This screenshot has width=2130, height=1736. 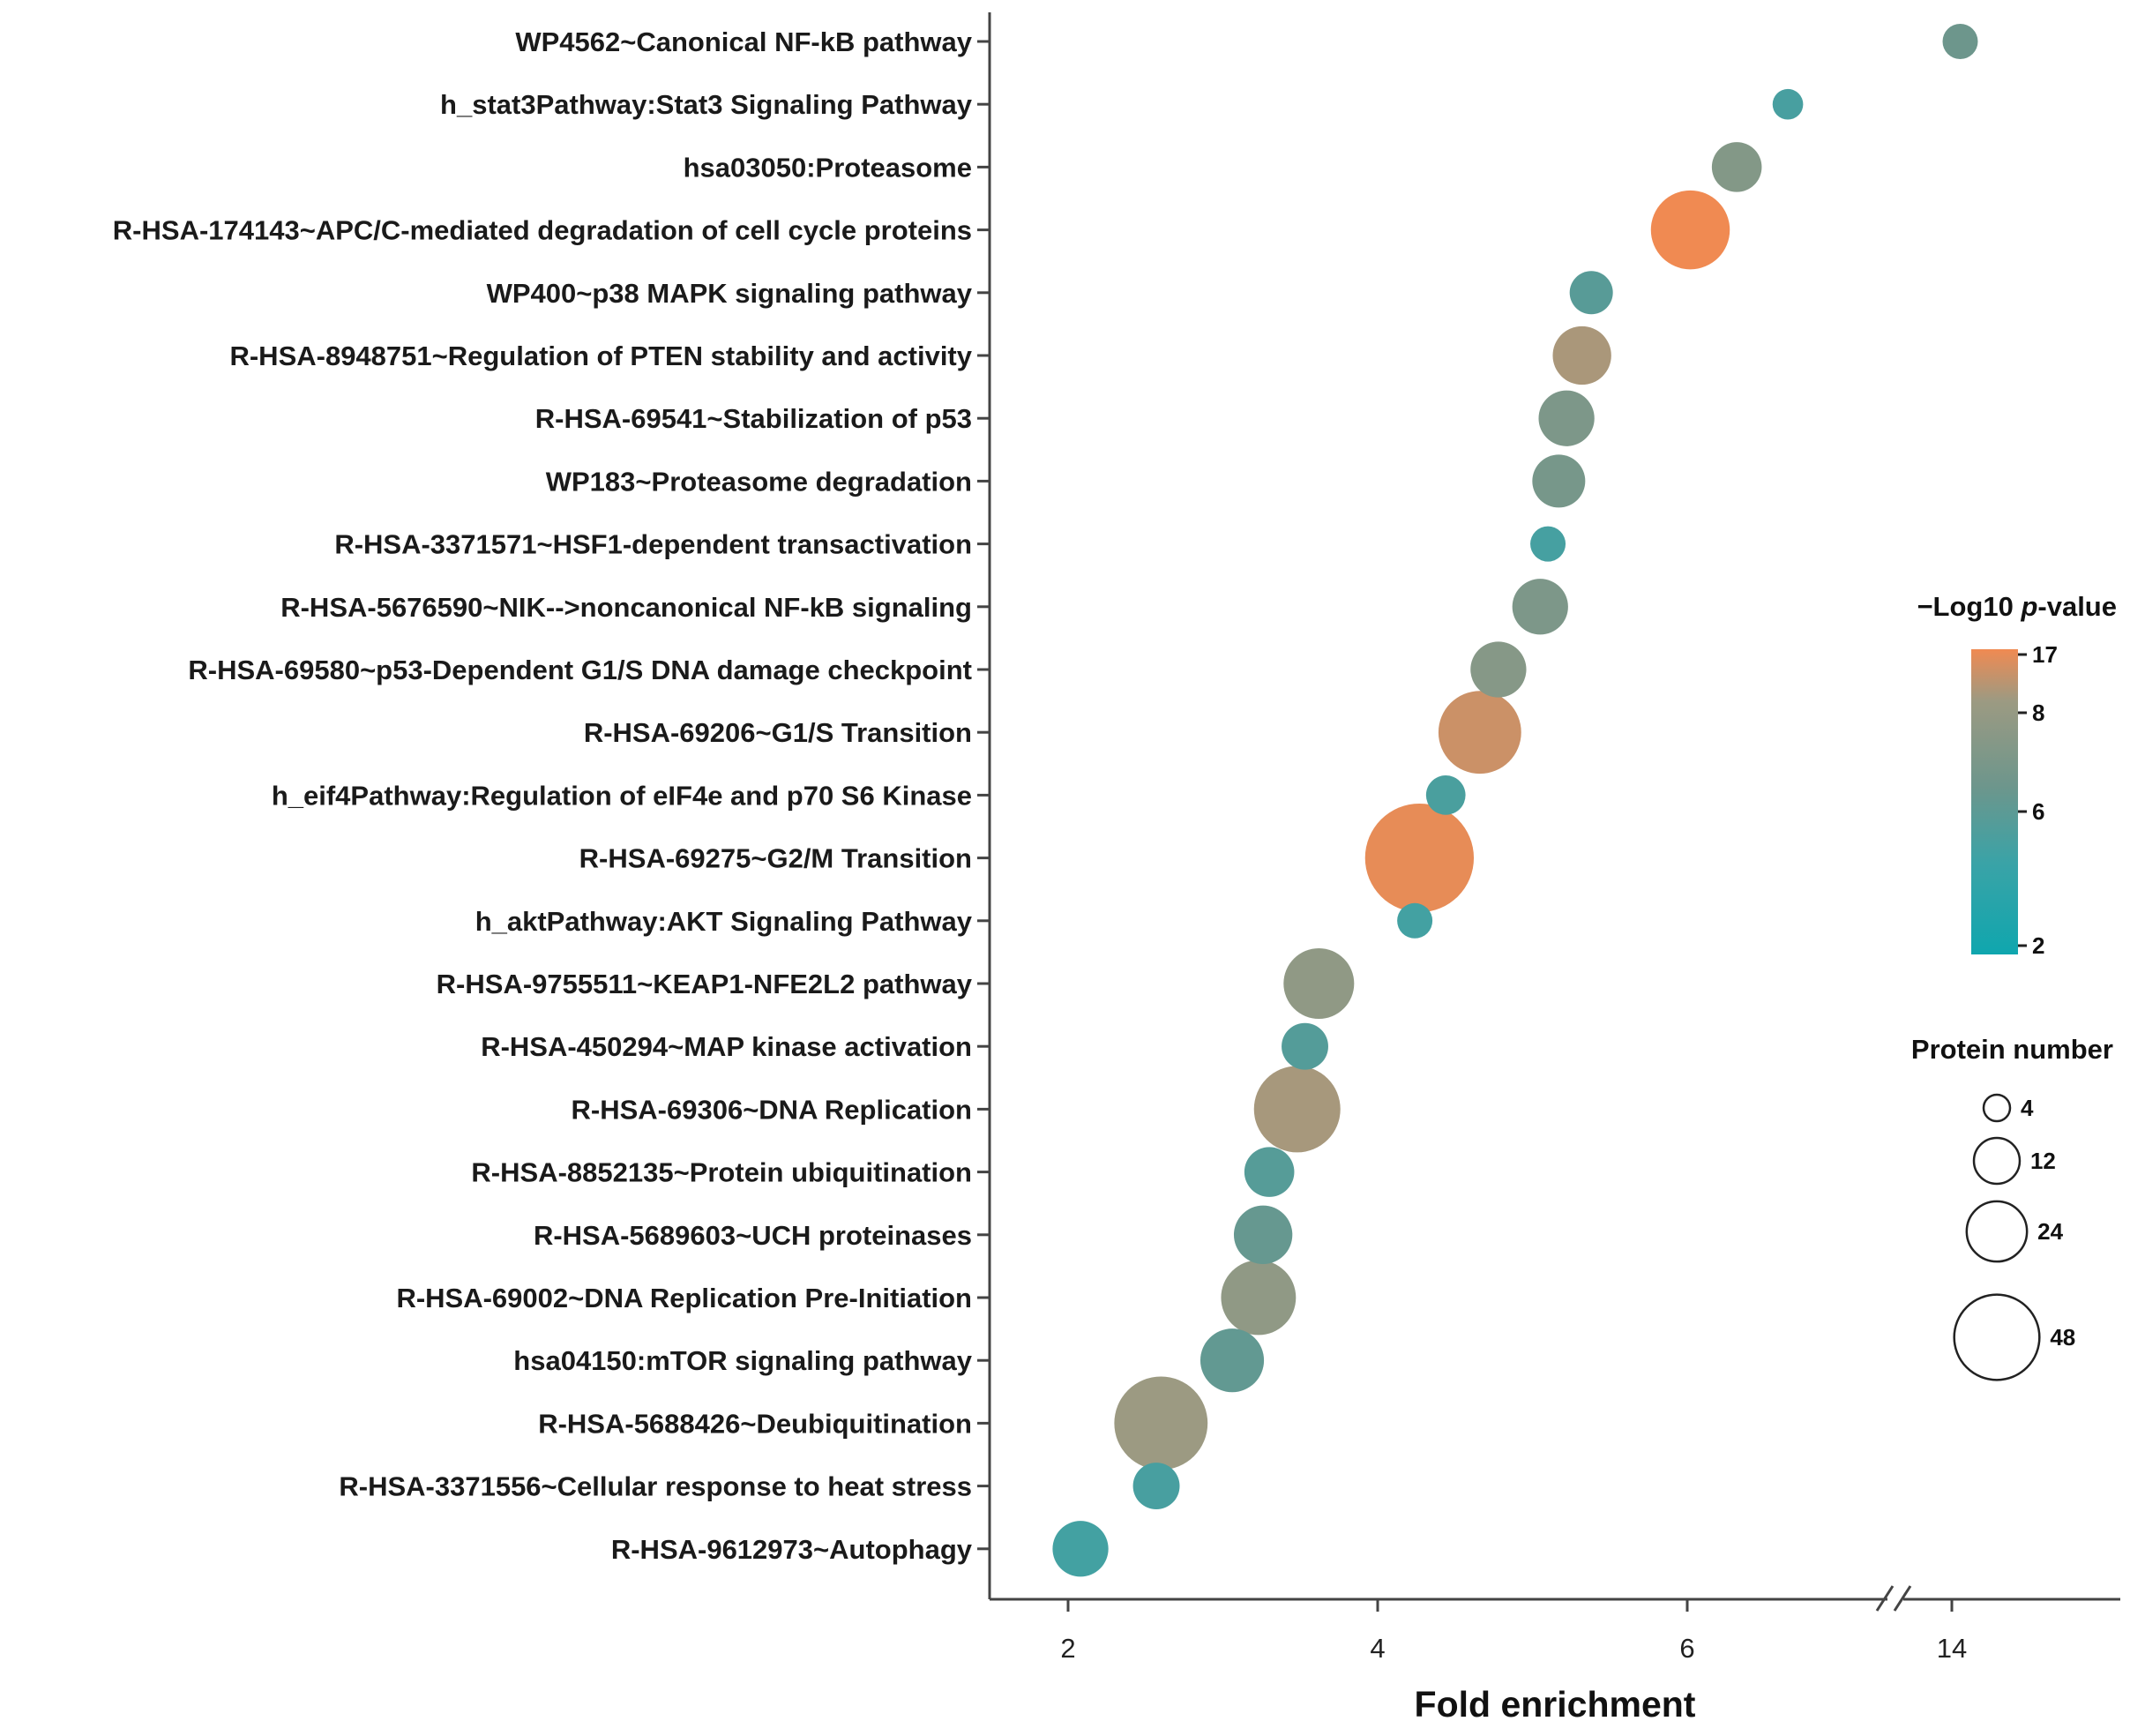 What do you see at coordinates (2043, 1161) in the screenshot?
I see `size-legend-label: 12` at bounding box center [2043, 1161].